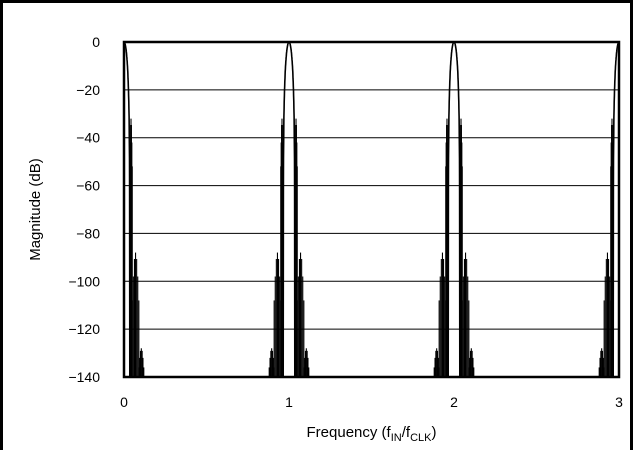 Image resolution: width=633 pixels, height=450 pixels. What do you see at coordinates (88, 90) in the screenshot?
I see `y-tick-label: −20` at bounding box center [88, 90].